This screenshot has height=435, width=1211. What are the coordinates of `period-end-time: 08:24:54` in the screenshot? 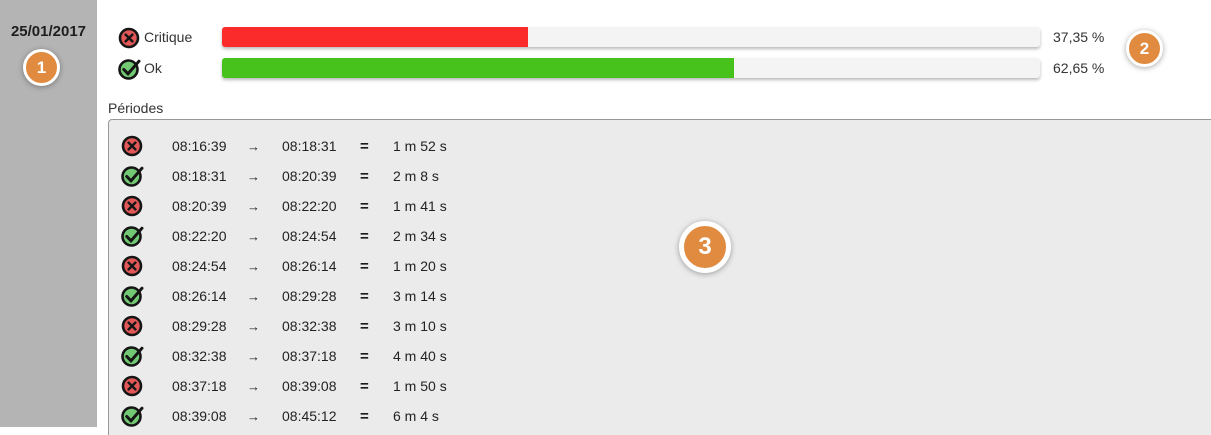 It's located at (309, 236).